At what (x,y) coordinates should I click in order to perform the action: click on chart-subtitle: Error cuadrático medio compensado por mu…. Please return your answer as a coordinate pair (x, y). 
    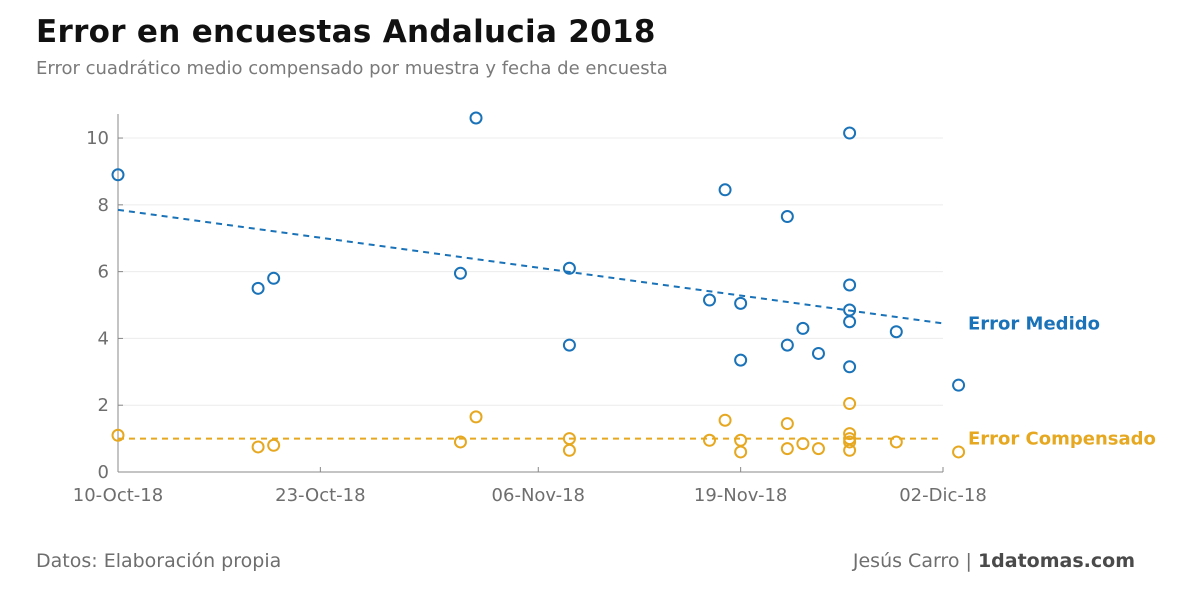
    Looking at the image, I should click on (352, 68).